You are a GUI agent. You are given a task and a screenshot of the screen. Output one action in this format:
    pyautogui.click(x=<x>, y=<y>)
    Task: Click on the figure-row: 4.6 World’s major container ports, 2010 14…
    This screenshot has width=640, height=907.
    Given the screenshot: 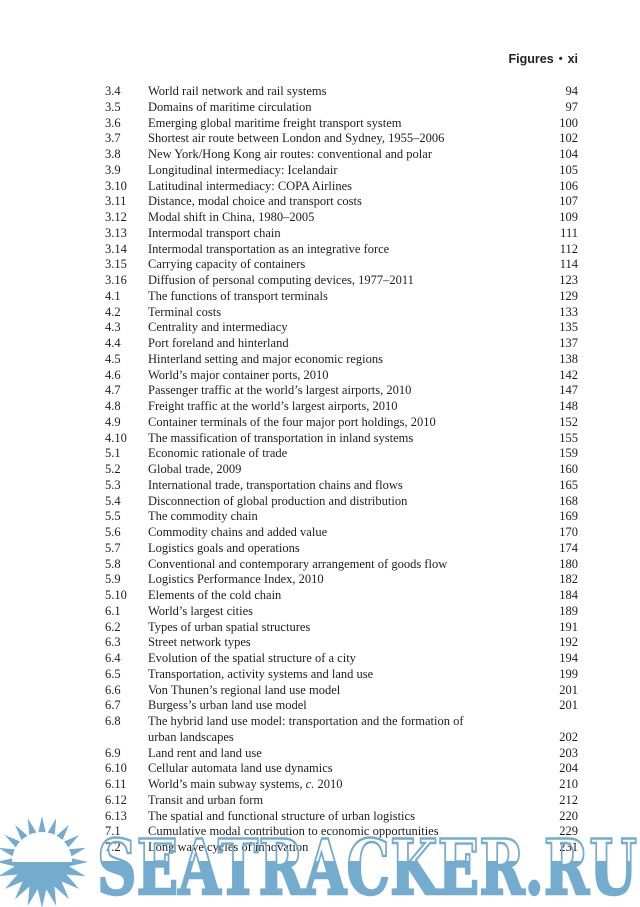 What is the action you would take?
    pyautogui.click(x=341, y=376)
    